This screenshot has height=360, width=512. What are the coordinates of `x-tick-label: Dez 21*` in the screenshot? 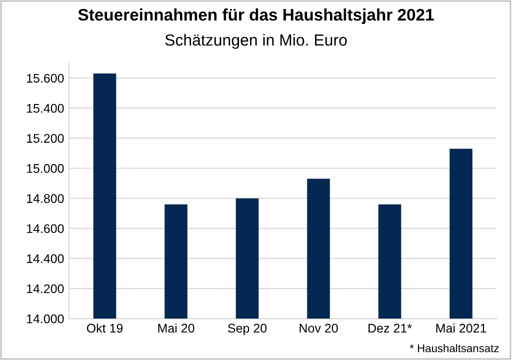 It's located at (390, 328).